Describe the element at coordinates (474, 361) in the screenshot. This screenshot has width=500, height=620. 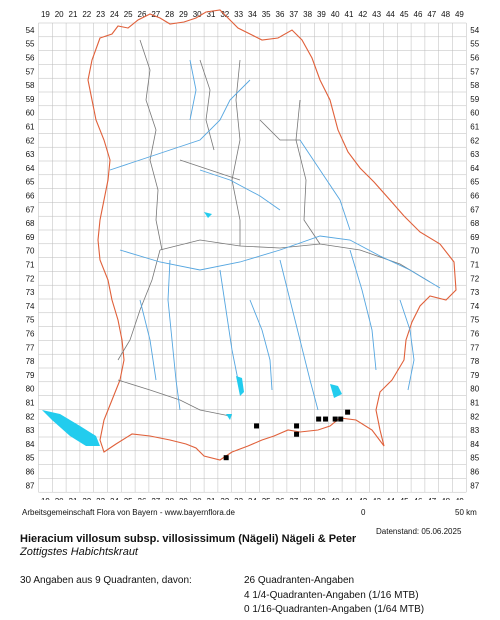
I see `y-label-right: 78` at that location.